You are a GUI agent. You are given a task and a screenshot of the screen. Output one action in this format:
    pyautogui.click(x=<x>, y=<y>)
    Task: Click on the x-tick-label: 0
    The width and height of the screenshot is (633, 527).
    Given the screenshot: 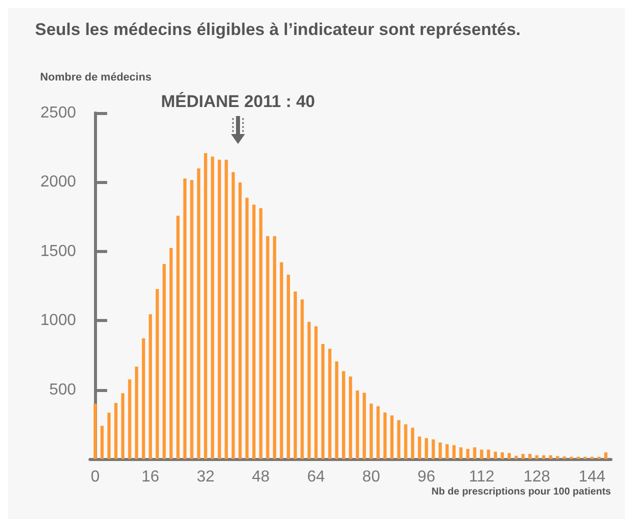 What is the action you would take?
    pyautogui.click(x=95, y=477)
    